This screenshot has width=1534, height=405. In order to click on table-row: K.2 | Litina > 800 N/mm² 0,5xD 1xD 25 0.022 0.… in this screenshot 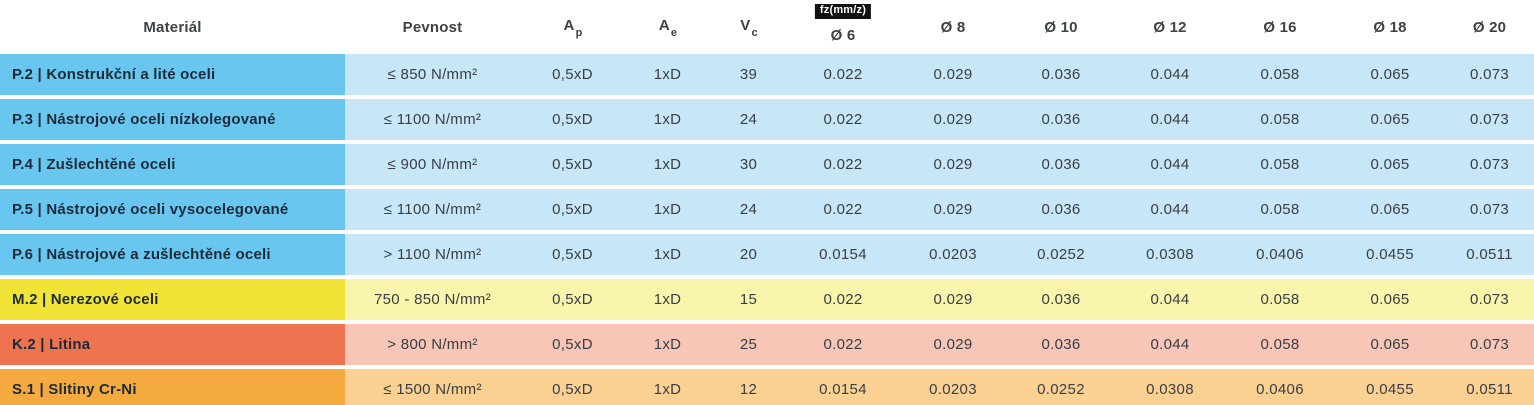, I will do `click(767, 346)`.